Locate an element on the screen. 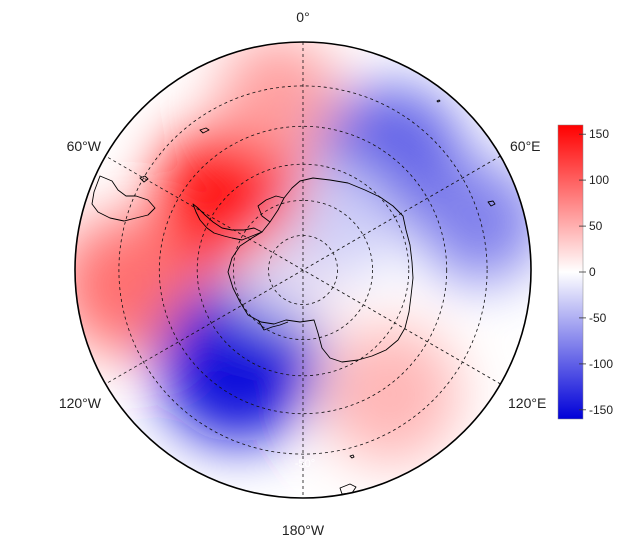 The height and width of the screenshot is (552, 625). colorbar-tick-label: -150 is located at coordinates (601, 410).